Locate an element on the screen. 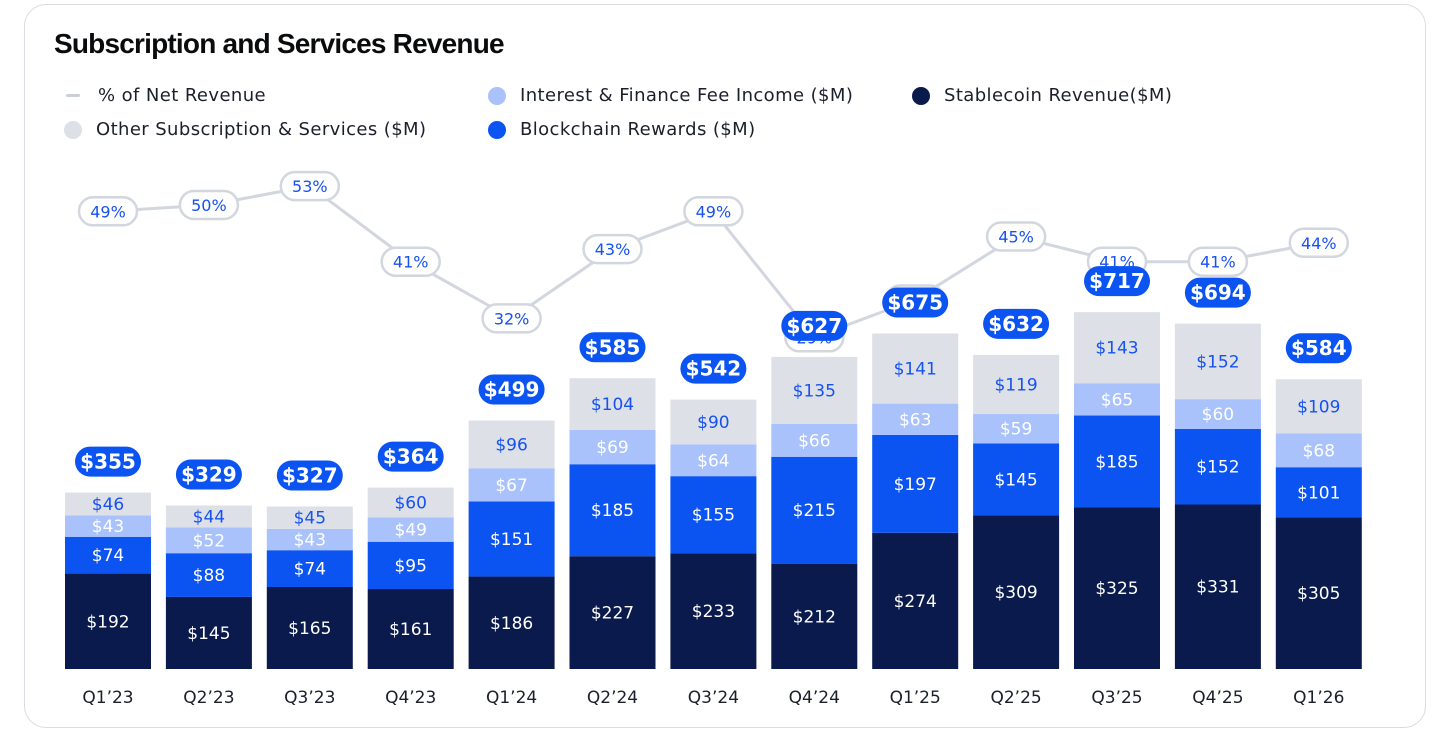 This screenshot has width=1444, height=742. total-label: $632 is located at coordinates (1016, 324).